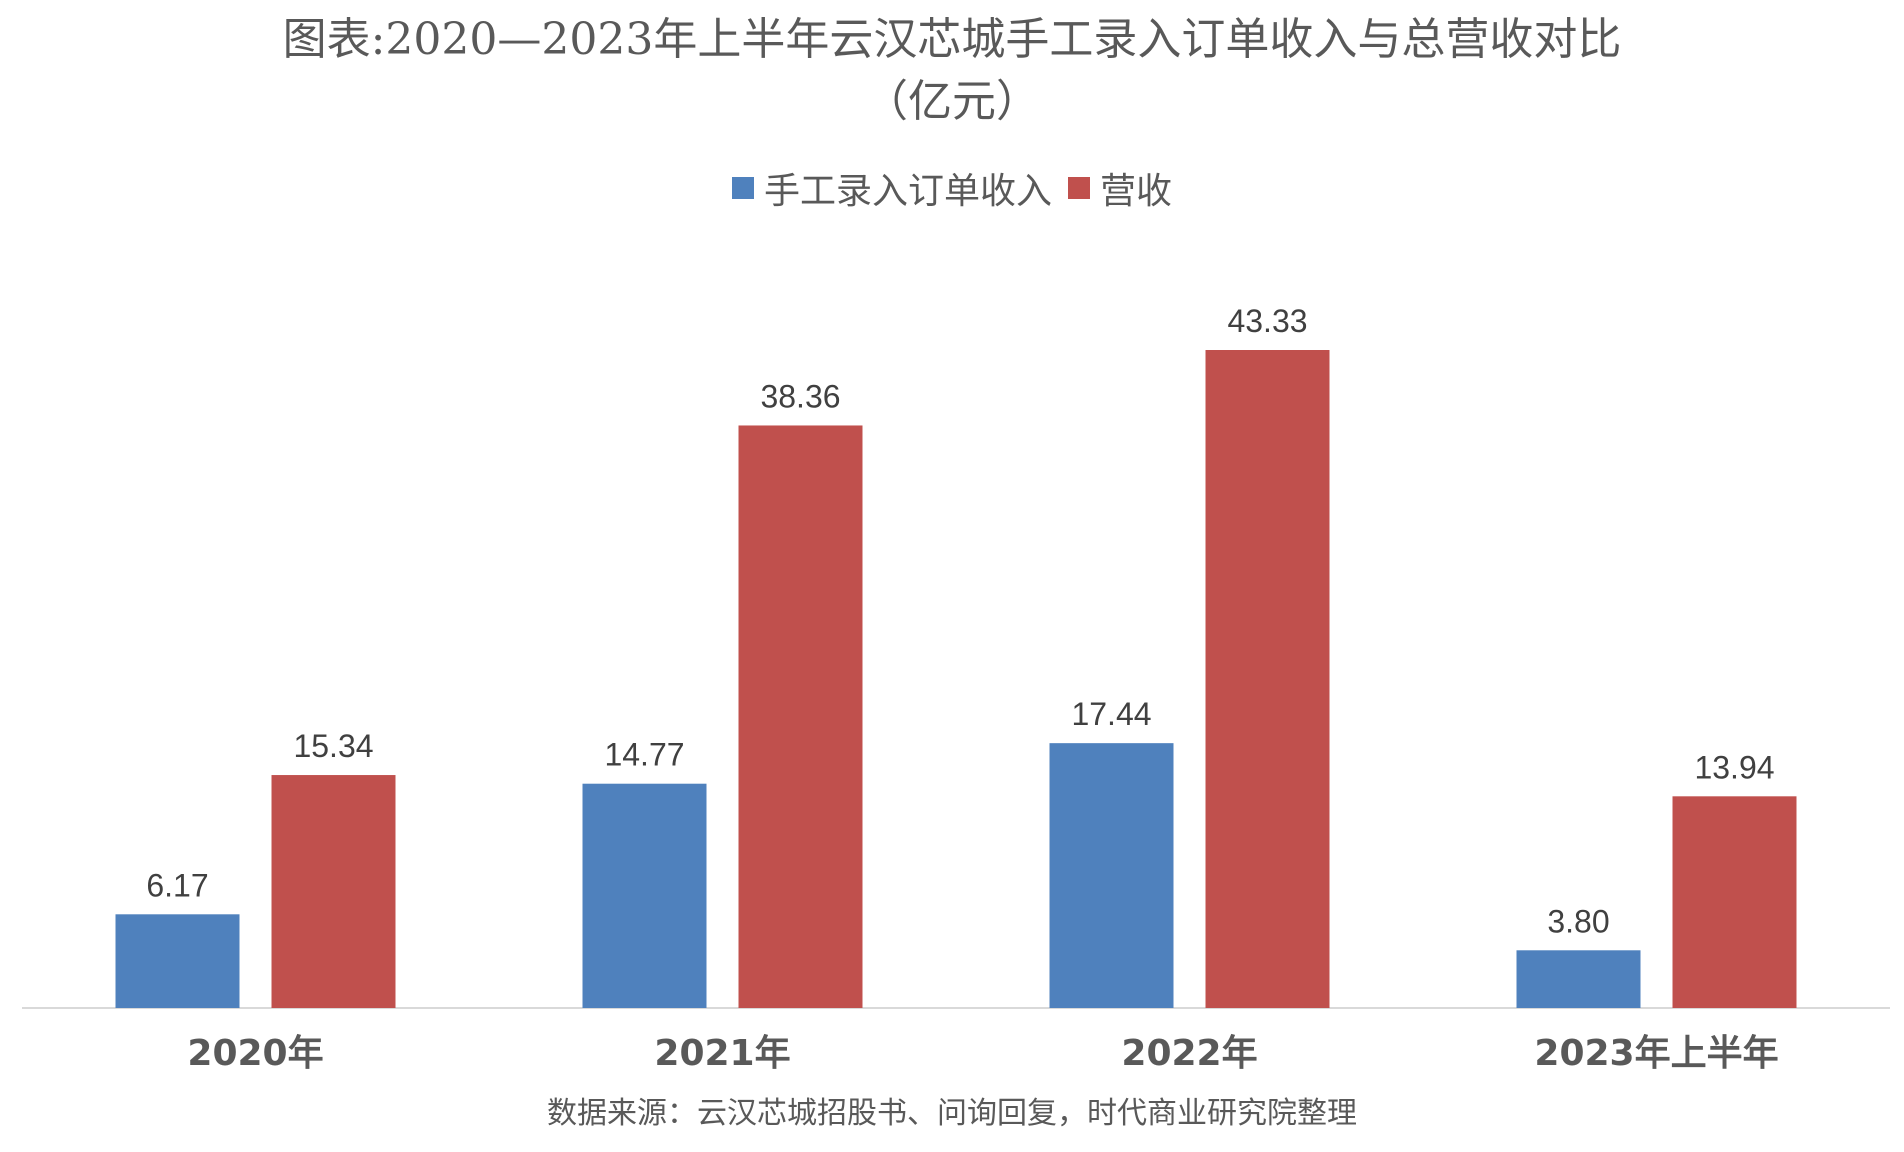 Image resolution: width=1904 pixels, height=1152 pixels. Describe the element at coordinates (644, 895) in the screenshot. I see `bar-manual-orders-2021` at that location.